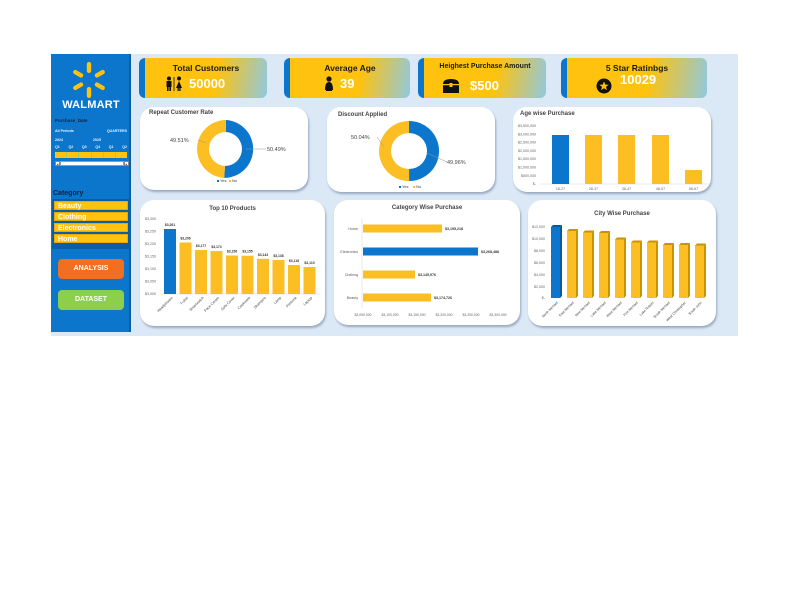 The image size is (792, 612). Describe the element at coordinates (695, 308) in the screenshot. I see `x-tick: South John` at that location.